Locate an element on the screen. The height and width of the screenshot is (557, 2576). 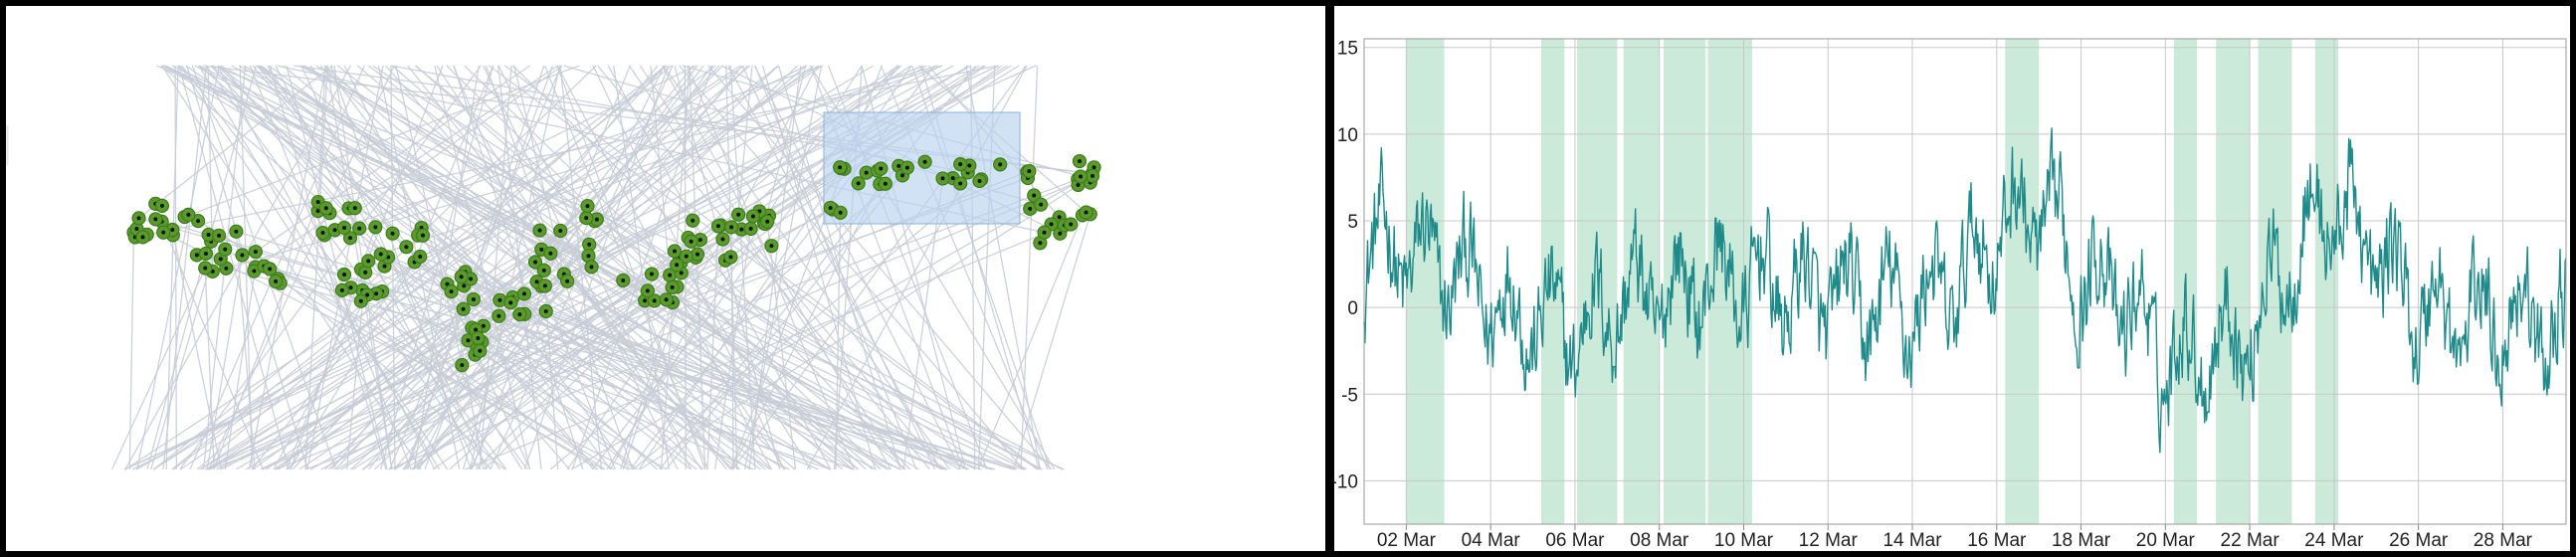
link-line is located at coordinates (429, 215).